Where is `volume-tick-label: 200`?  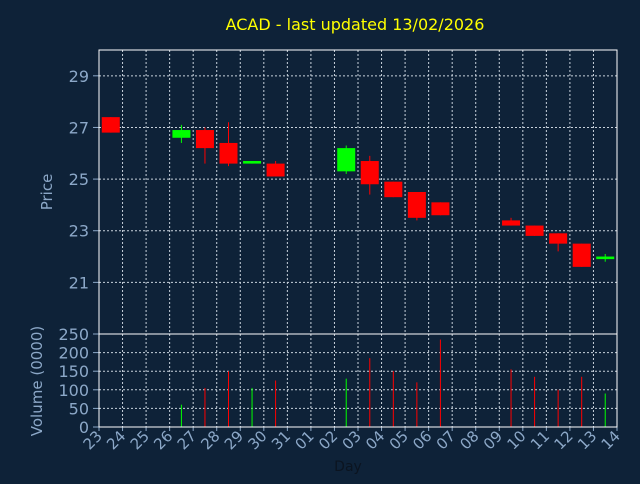 volume-tick-label: 200 is located at coordinates (73, 353).